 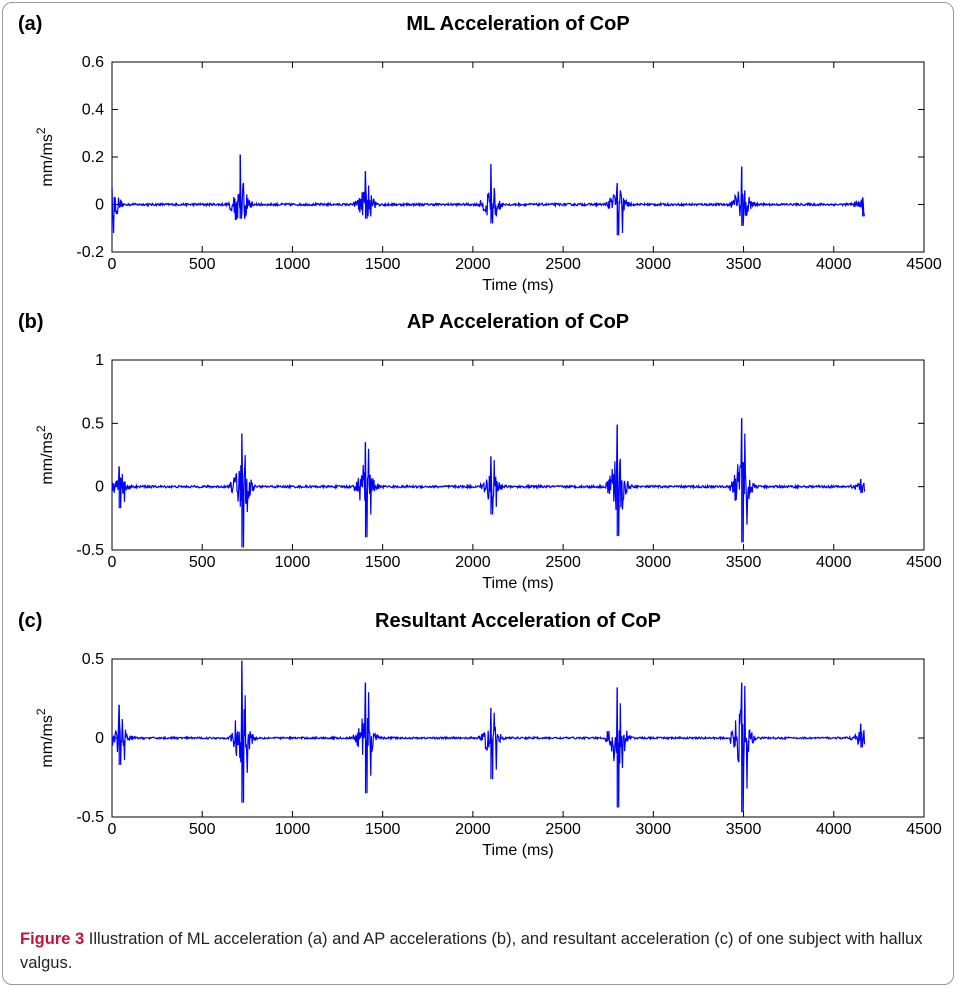 What do you see at coordinates (518, 621) in the screenshot?
I see `chart-title: Resultant Acceleration of CoP` at bounding box center [518, 621].